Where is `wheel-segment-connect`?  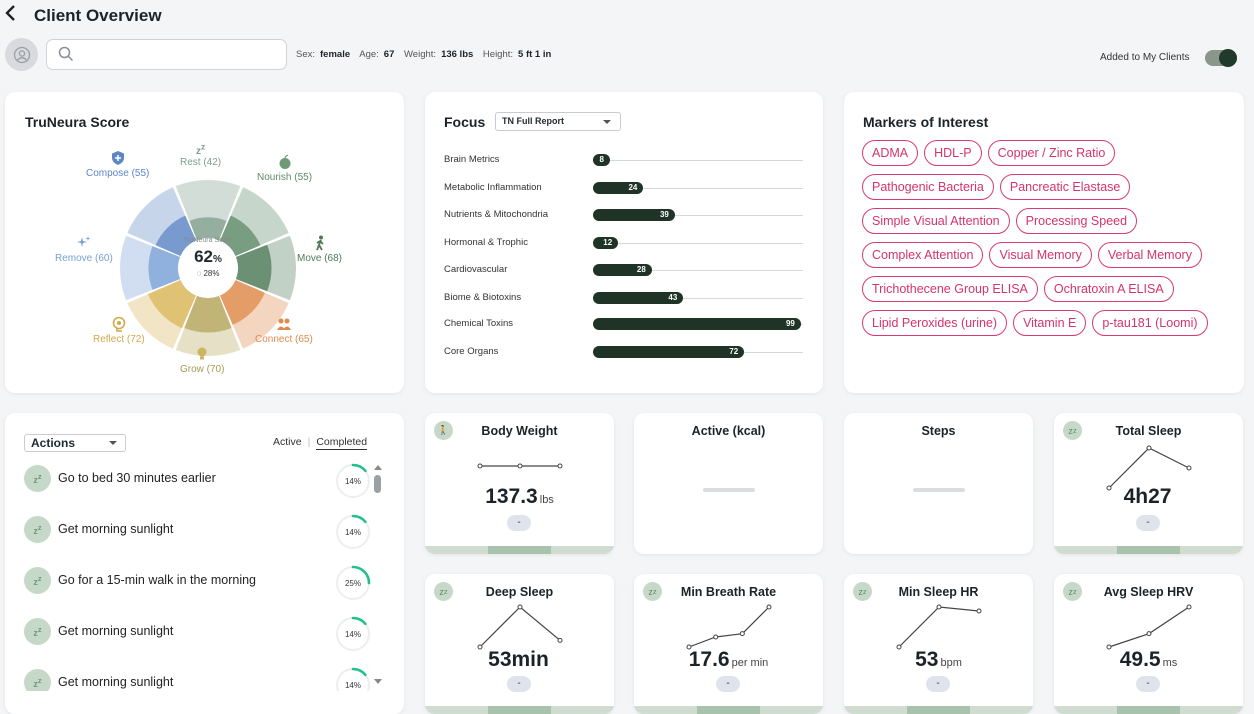 wheel-segment-connect is located at coordinates (242, 302).